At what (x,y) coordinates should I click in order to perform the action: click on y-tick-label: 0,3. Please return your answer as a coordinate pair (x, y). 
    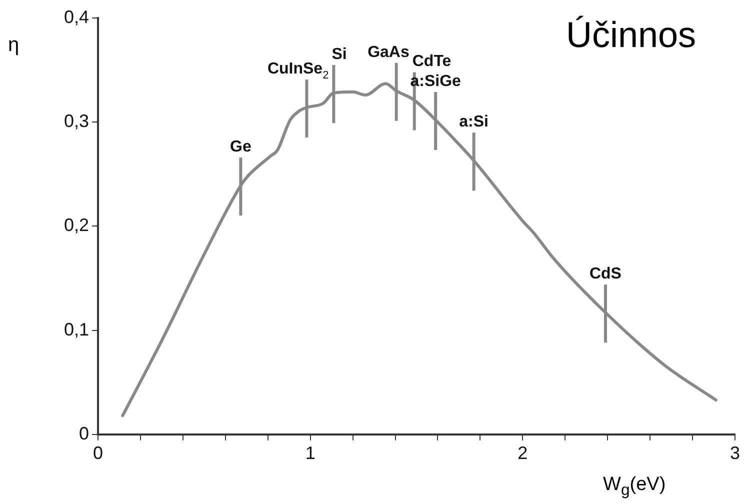
    Looking at the image, I should click on (76, 121).